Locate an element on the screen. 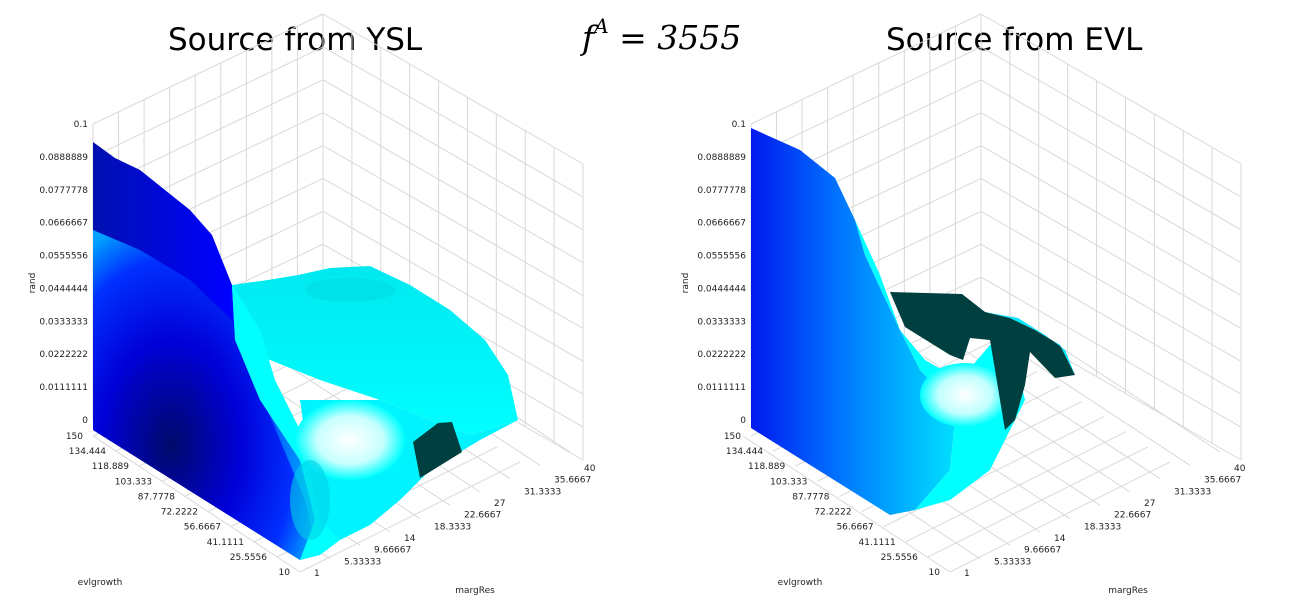  margres-tick-label: 1 is located at coordinates (967, 574).